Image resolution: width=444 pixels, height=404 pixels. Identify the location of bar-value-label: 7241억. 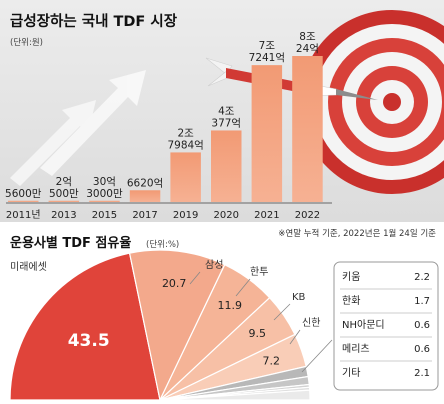
(267, 58).